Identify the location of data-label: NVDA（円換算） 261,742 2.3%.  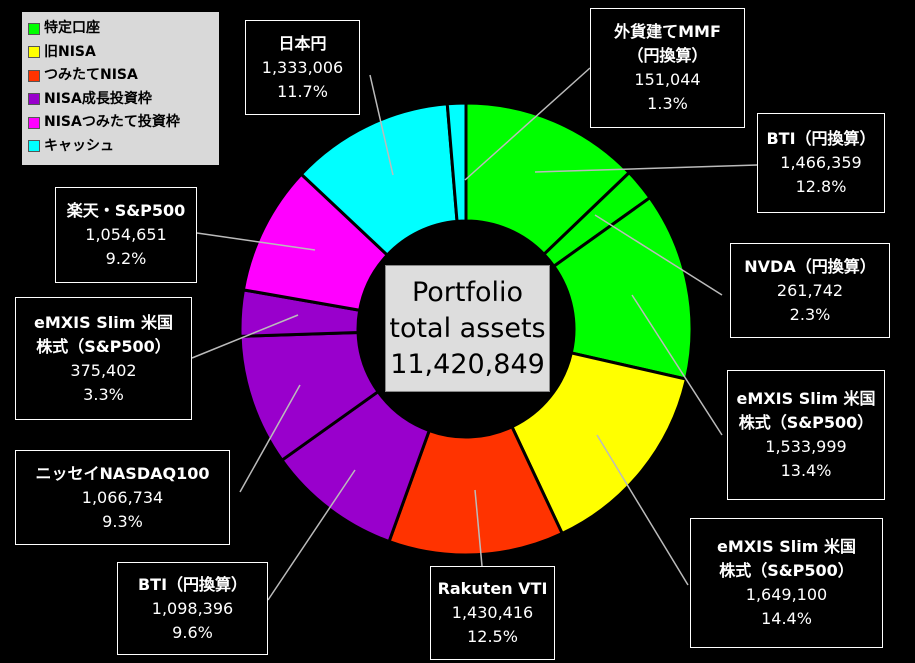
(810, 290).